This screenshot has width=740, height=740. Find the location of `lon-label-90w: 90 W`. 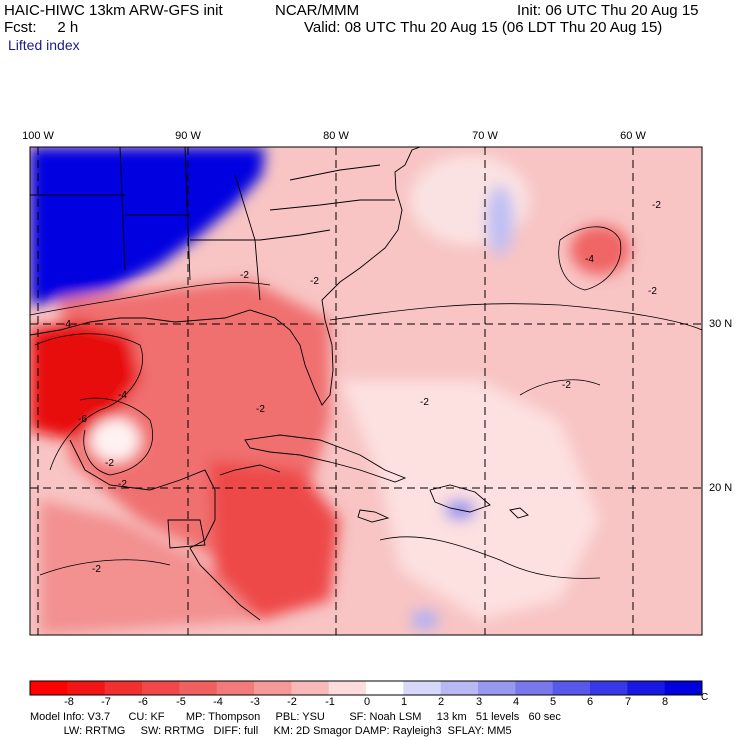

lon-label-90w: 90 W is located at coordinates (188, 136).